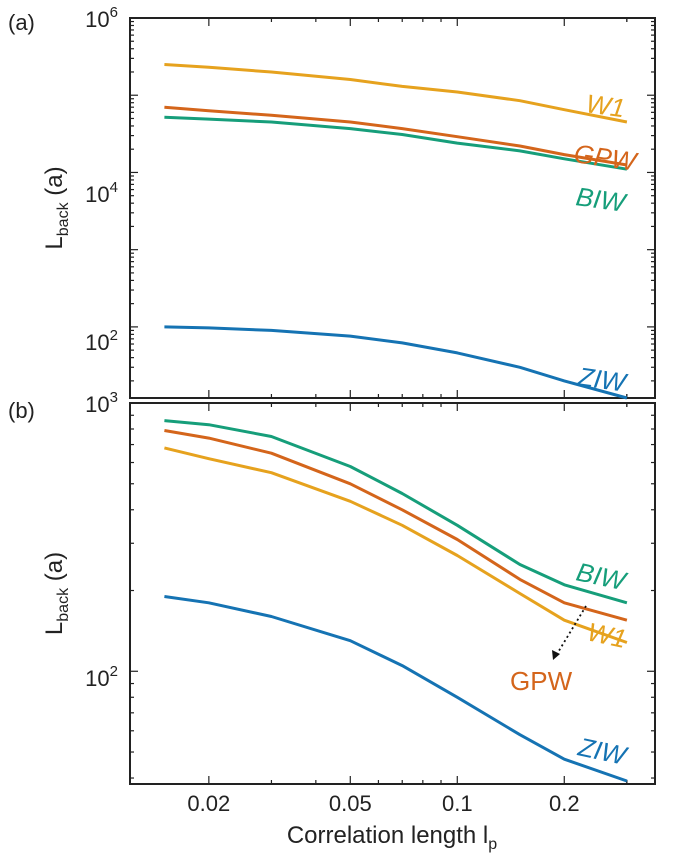 This screenshot has width=673, height=856. I want to click on panel-label: (a), so click(21, 22).